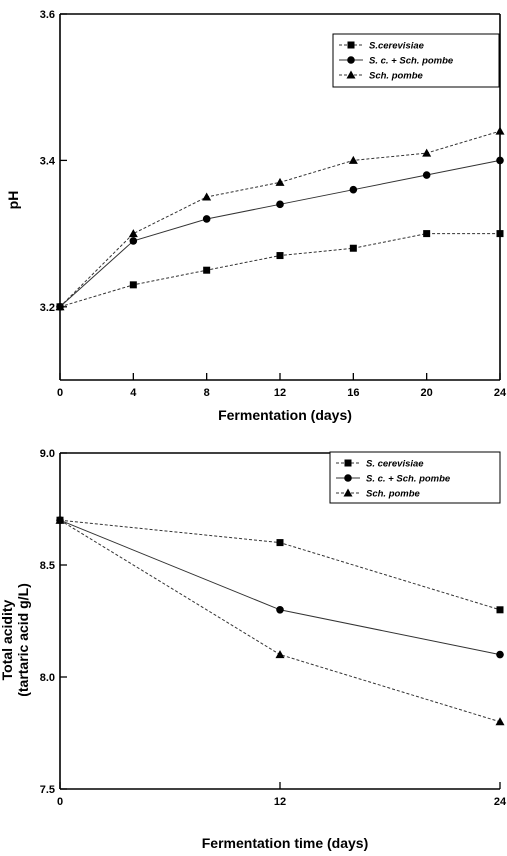 This screenshot has height=856, width=507. I want to click on y-axis-title-line: (tartaric acid g/L), so click(23, 640).